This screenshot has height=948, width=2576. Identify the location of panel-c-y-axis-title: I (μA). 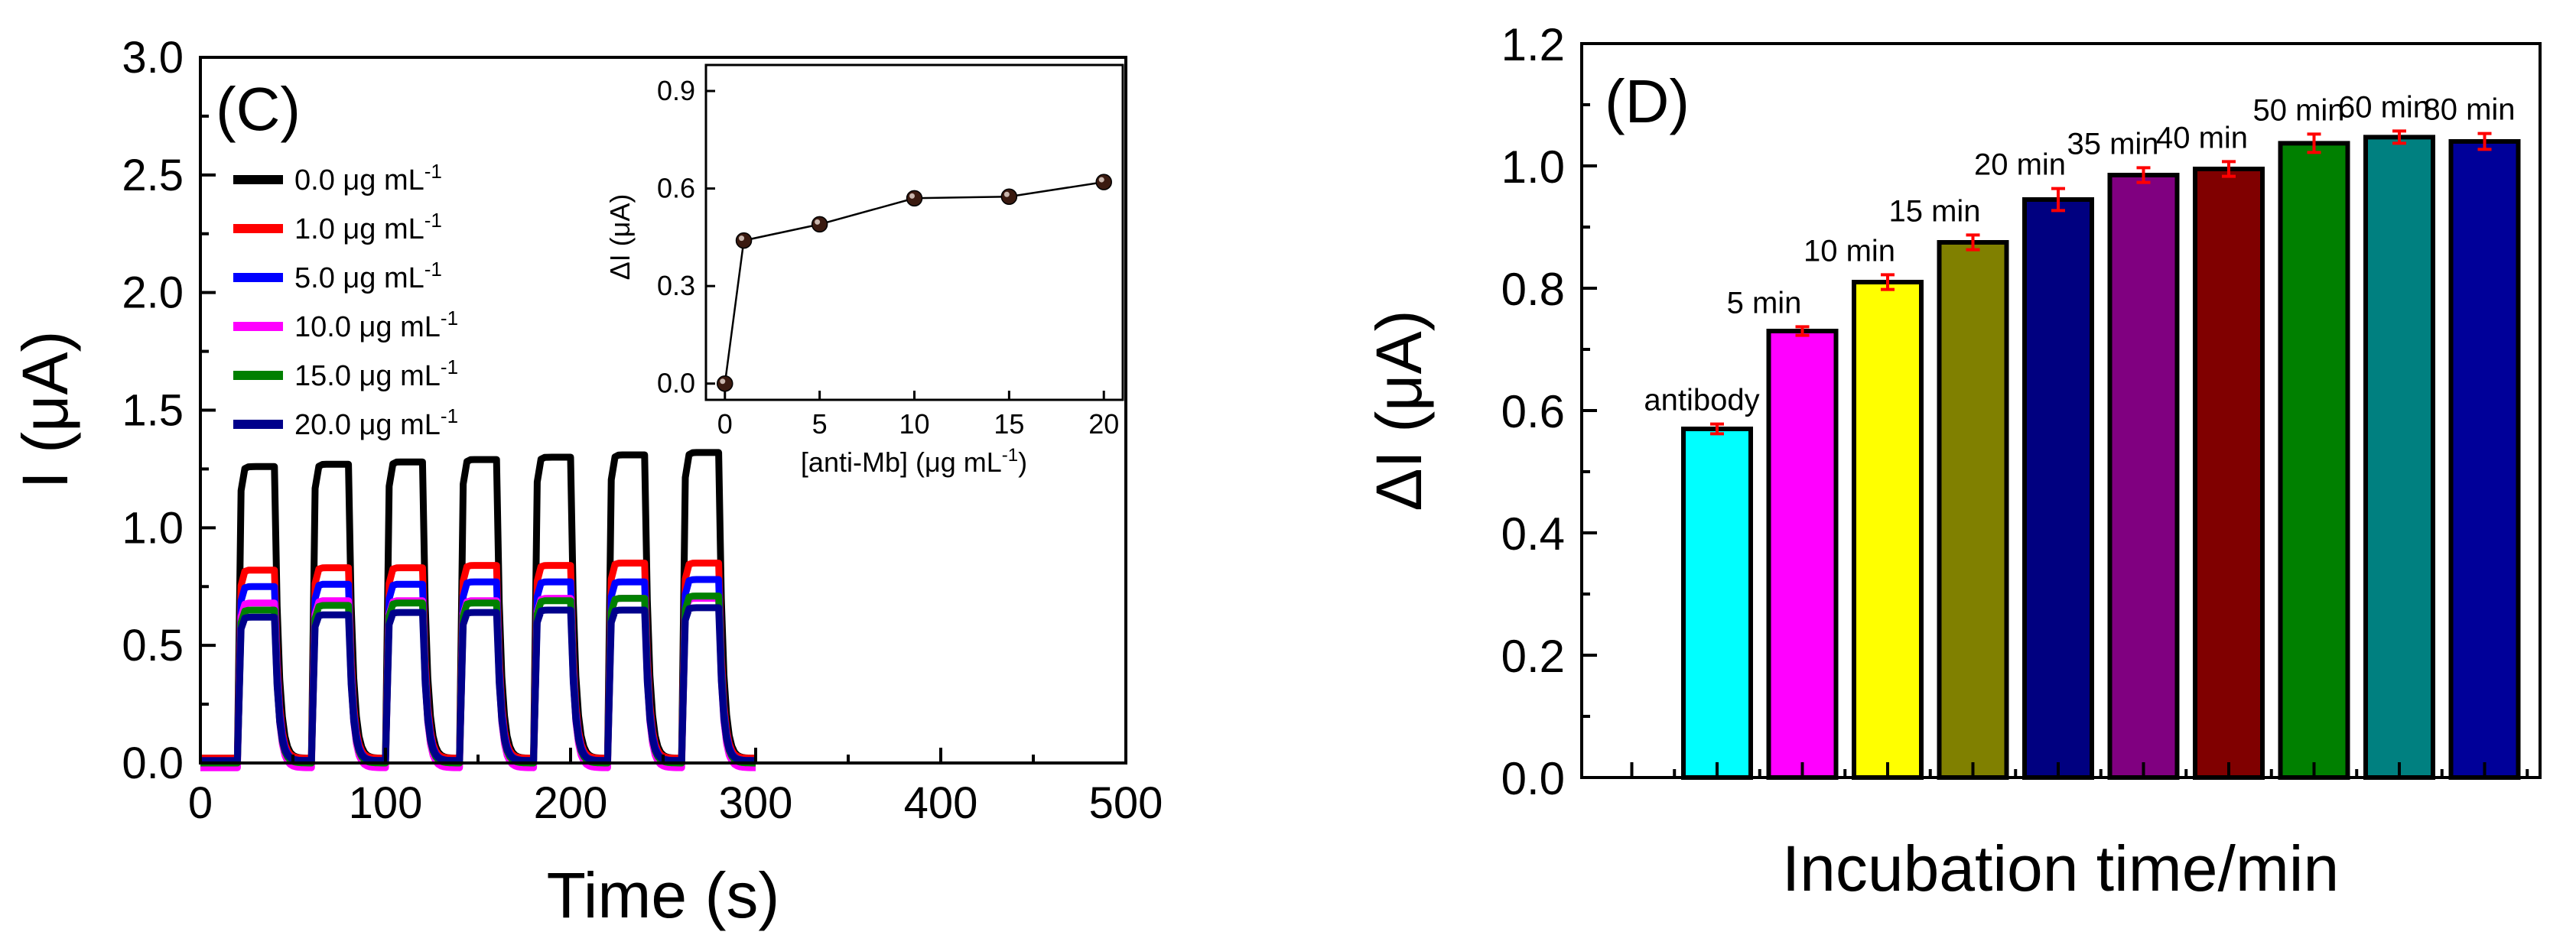
(45, 409).